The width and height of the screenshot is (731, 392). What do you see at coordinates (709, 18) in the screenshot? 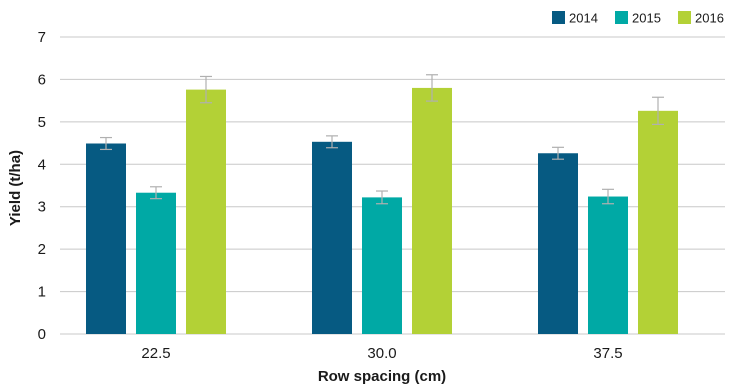
I see `legend-label-2016: 2016` at bounding box center [709, 18].